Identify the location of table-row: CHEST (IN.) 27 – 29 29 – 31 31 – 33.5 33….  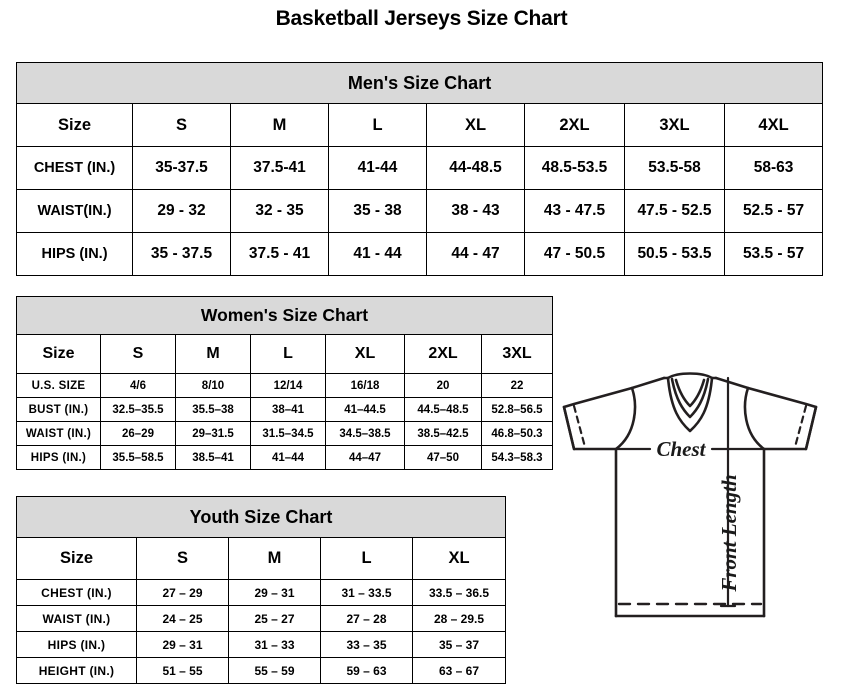
(261, 592).